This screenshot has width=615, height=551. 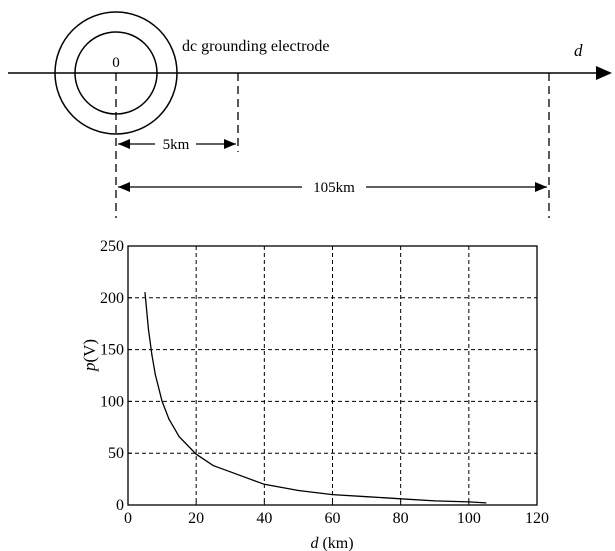 I want to click on y-tick-label: 50, so click(x=116, y=453).